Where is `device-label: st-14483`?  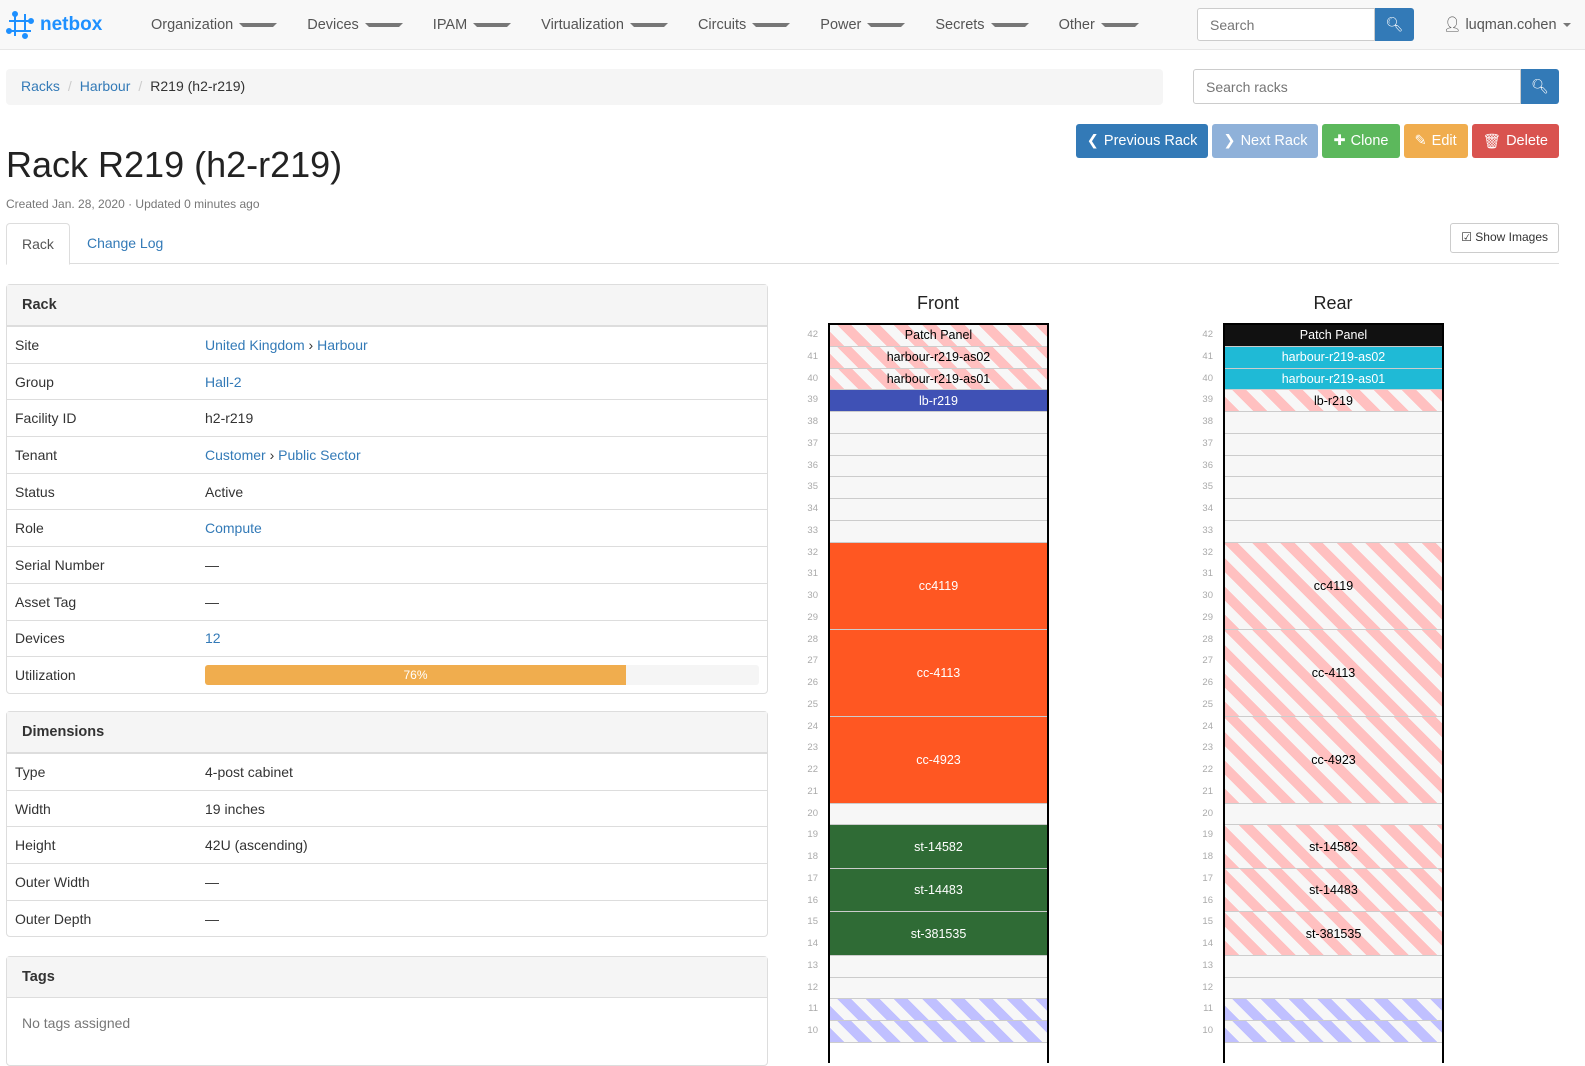
device-label: st-14483 is located at coordinates (938, 890).